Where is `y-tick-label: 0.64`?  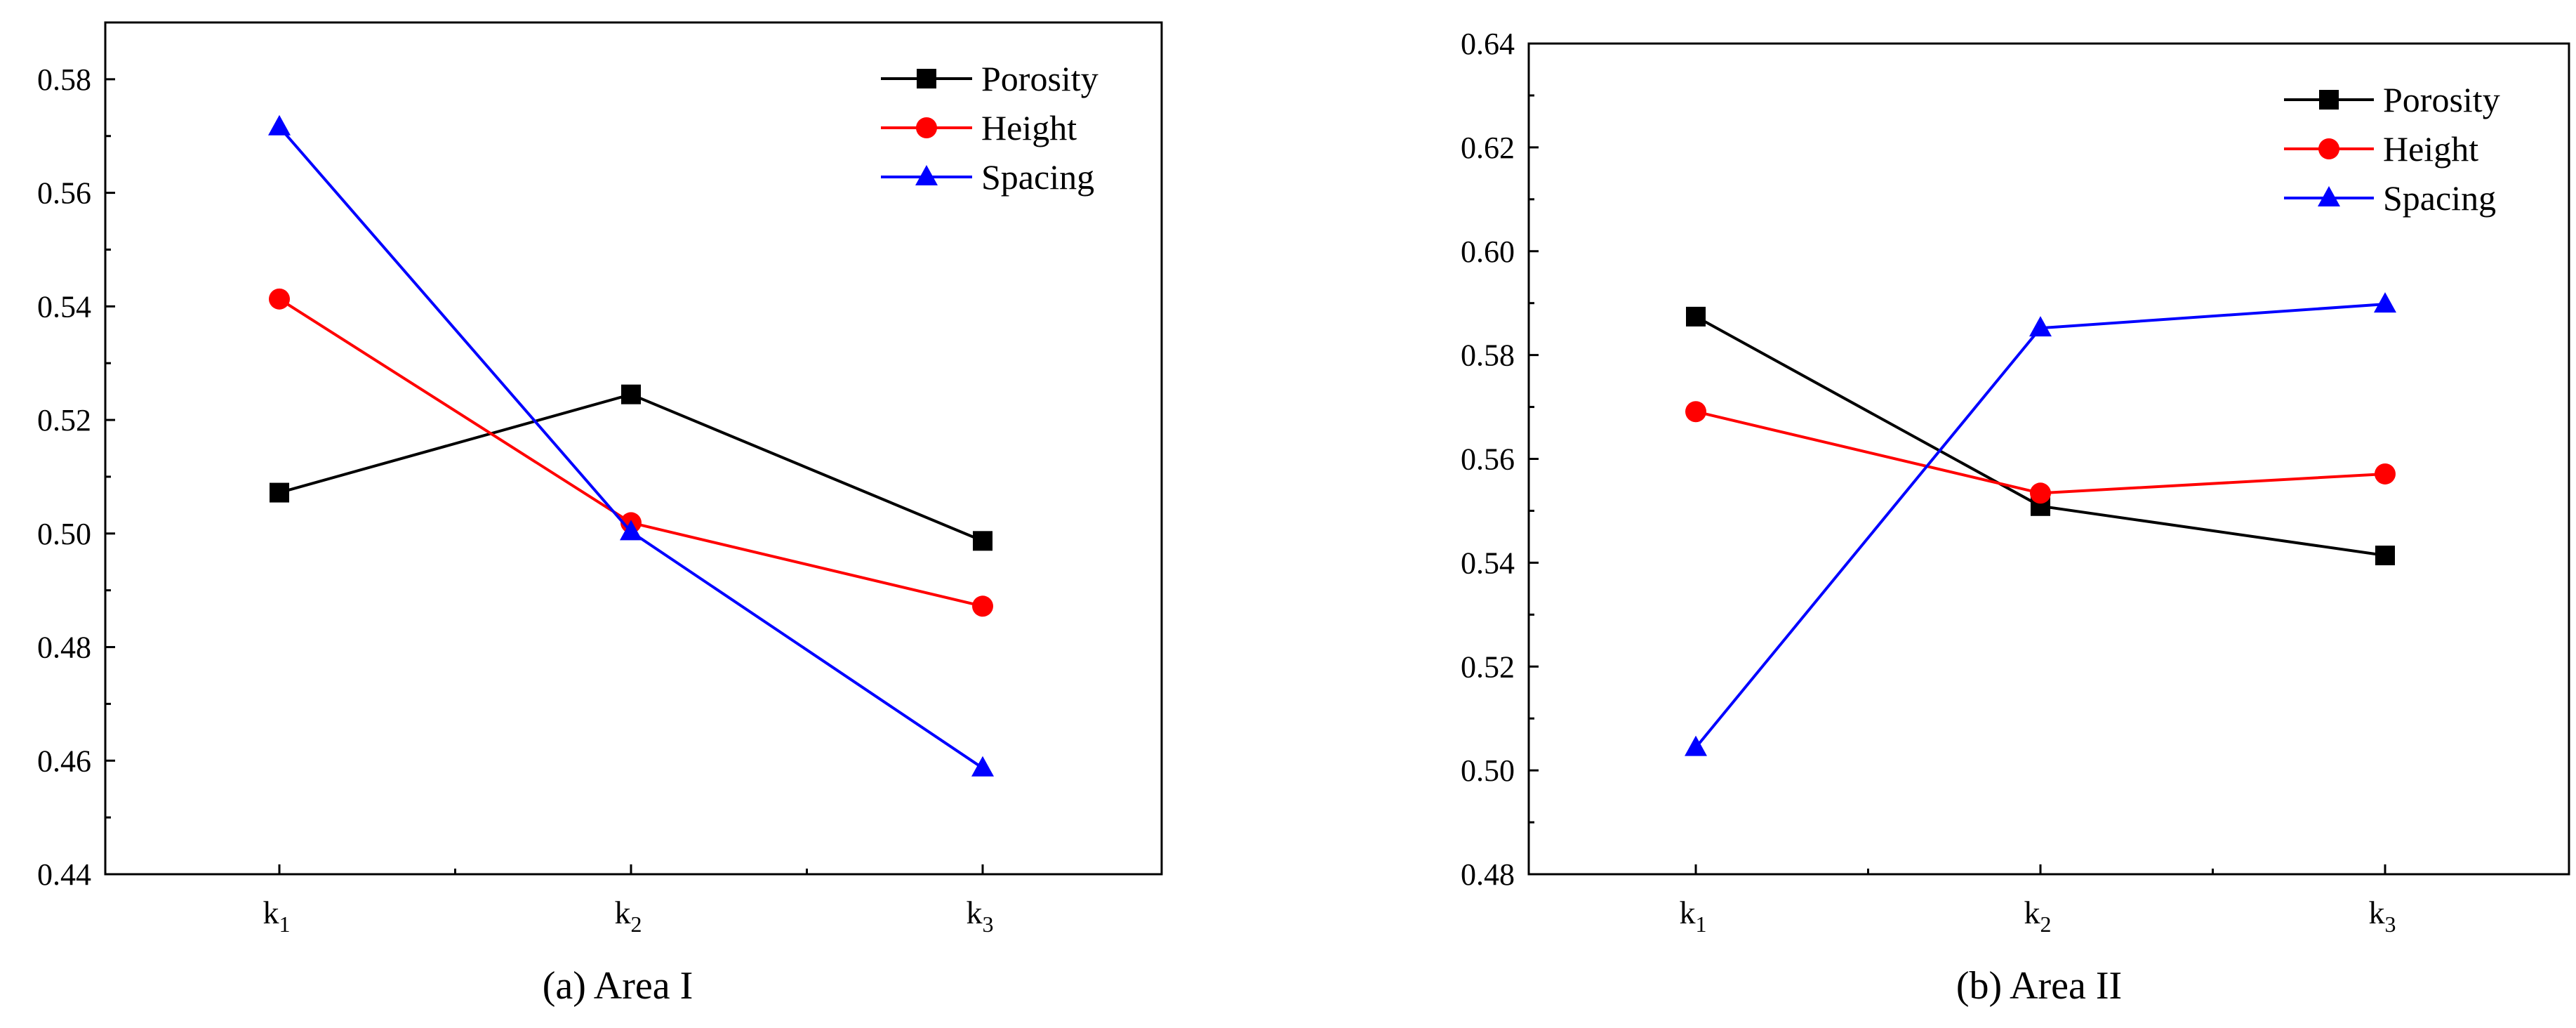 y-tick-label: 0.64 is located at coordinates (1488, 44).